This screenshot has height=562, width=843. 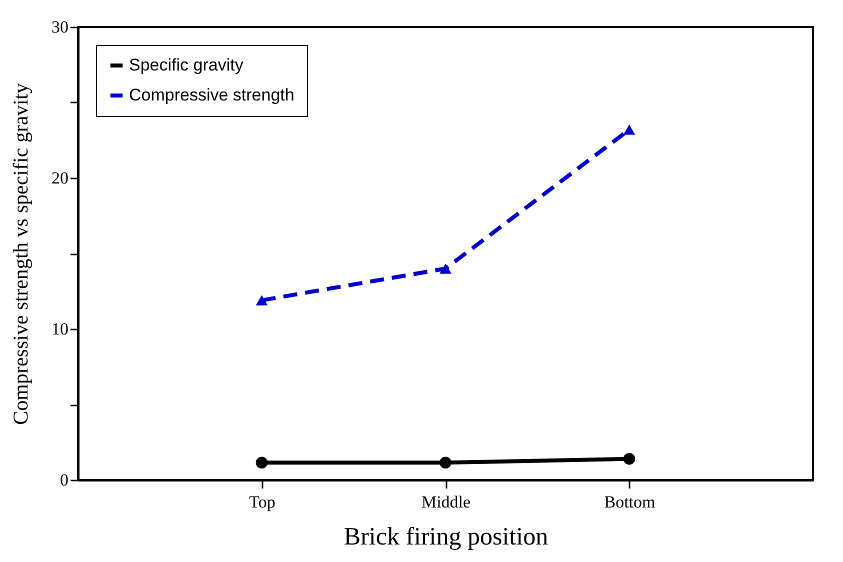 I want to click on y-tick-label: 30, so click(x=60, y=27).